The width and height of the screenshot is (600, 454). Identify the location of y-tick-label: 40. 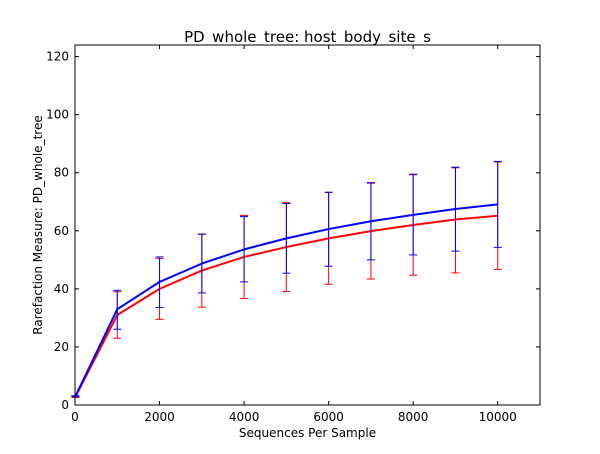
(61, 289).